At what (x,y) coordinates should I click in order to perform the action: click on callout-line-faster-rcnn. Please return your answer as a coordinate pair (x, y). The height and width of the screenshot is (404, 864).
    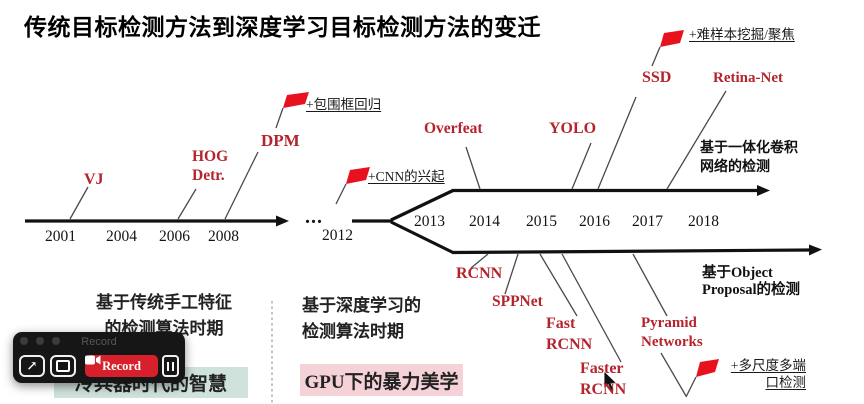
    Looking at the image, I should click on (591, 308).